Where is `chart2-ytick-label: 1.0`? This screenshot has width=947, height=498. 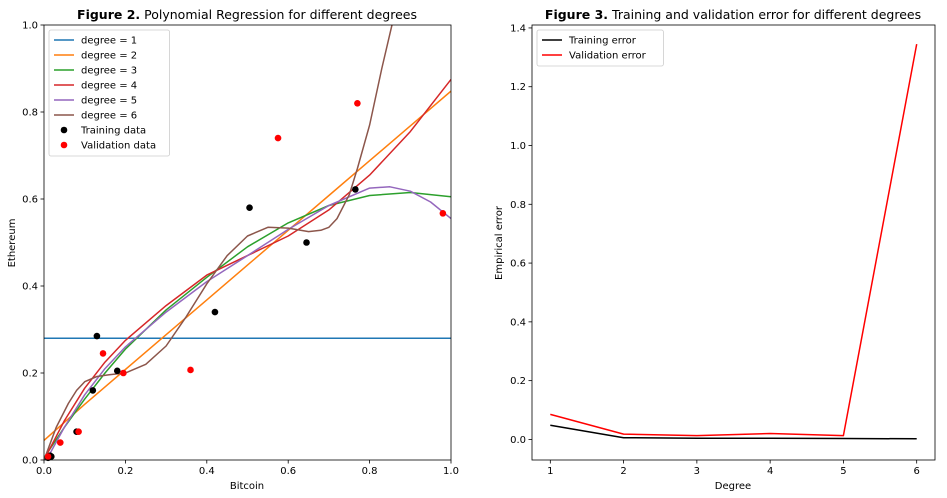
chart2-ytick-label: 1.0 is located at coordinates (518, 146).